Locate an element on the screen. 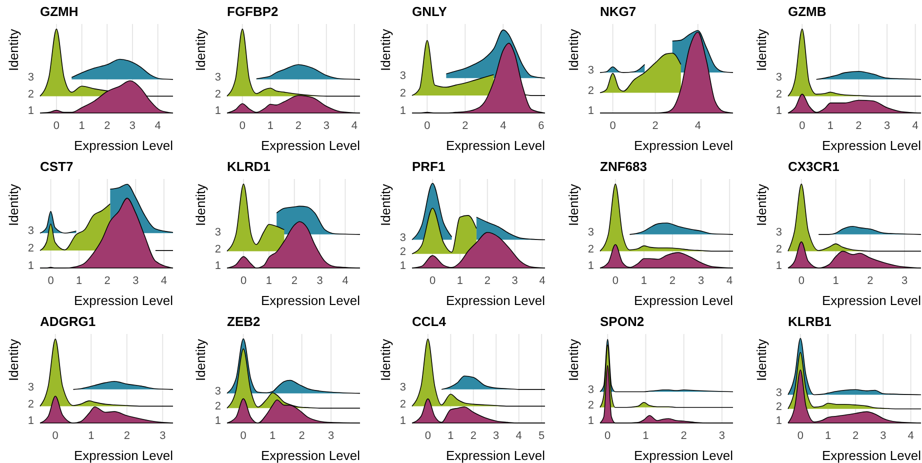 The width and height of the screenshot is (922, 463). chart-title: FGFBP2 is located at coordinates (252, 11).